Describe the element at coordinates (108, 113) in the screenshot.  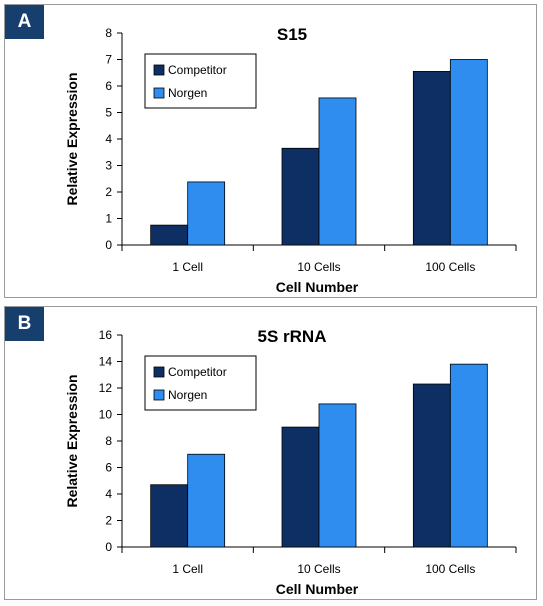
I see `y-tick-label: 5` at that location.